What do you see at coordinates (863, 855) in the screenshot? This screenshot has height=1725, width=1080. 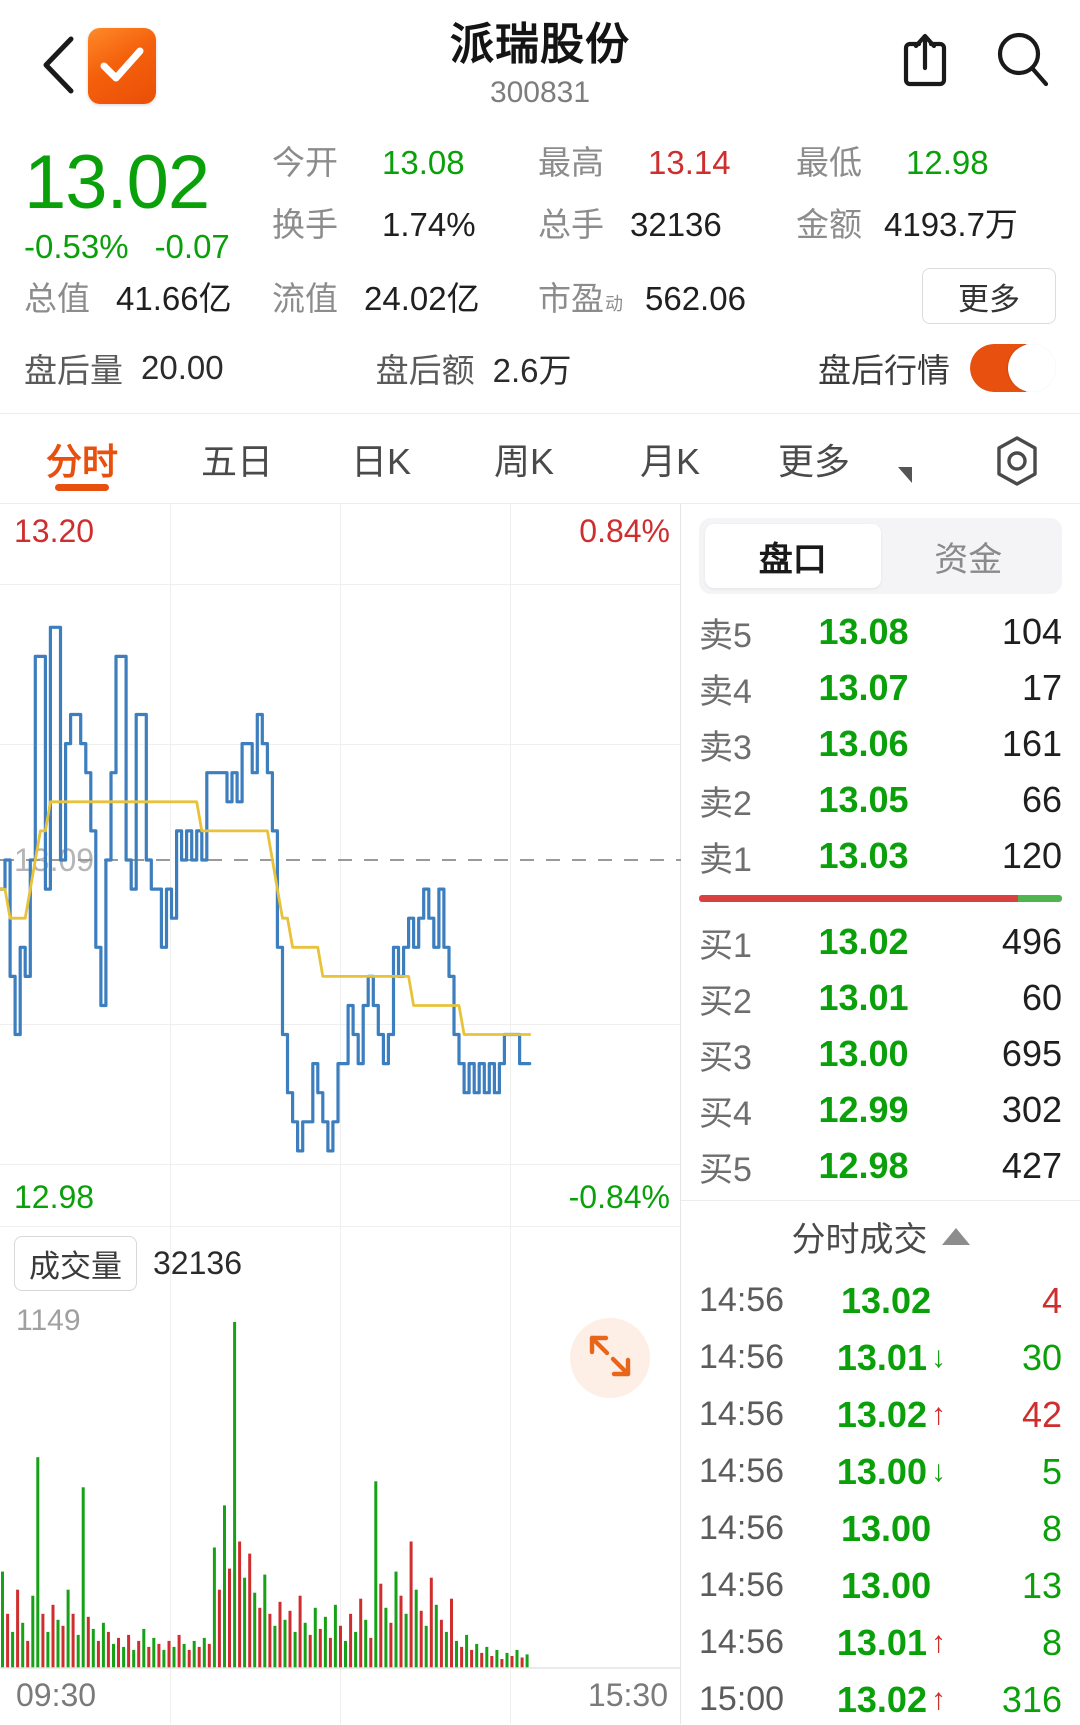 I see `ask1-price: 13.03` at bounding box center [863, 855].